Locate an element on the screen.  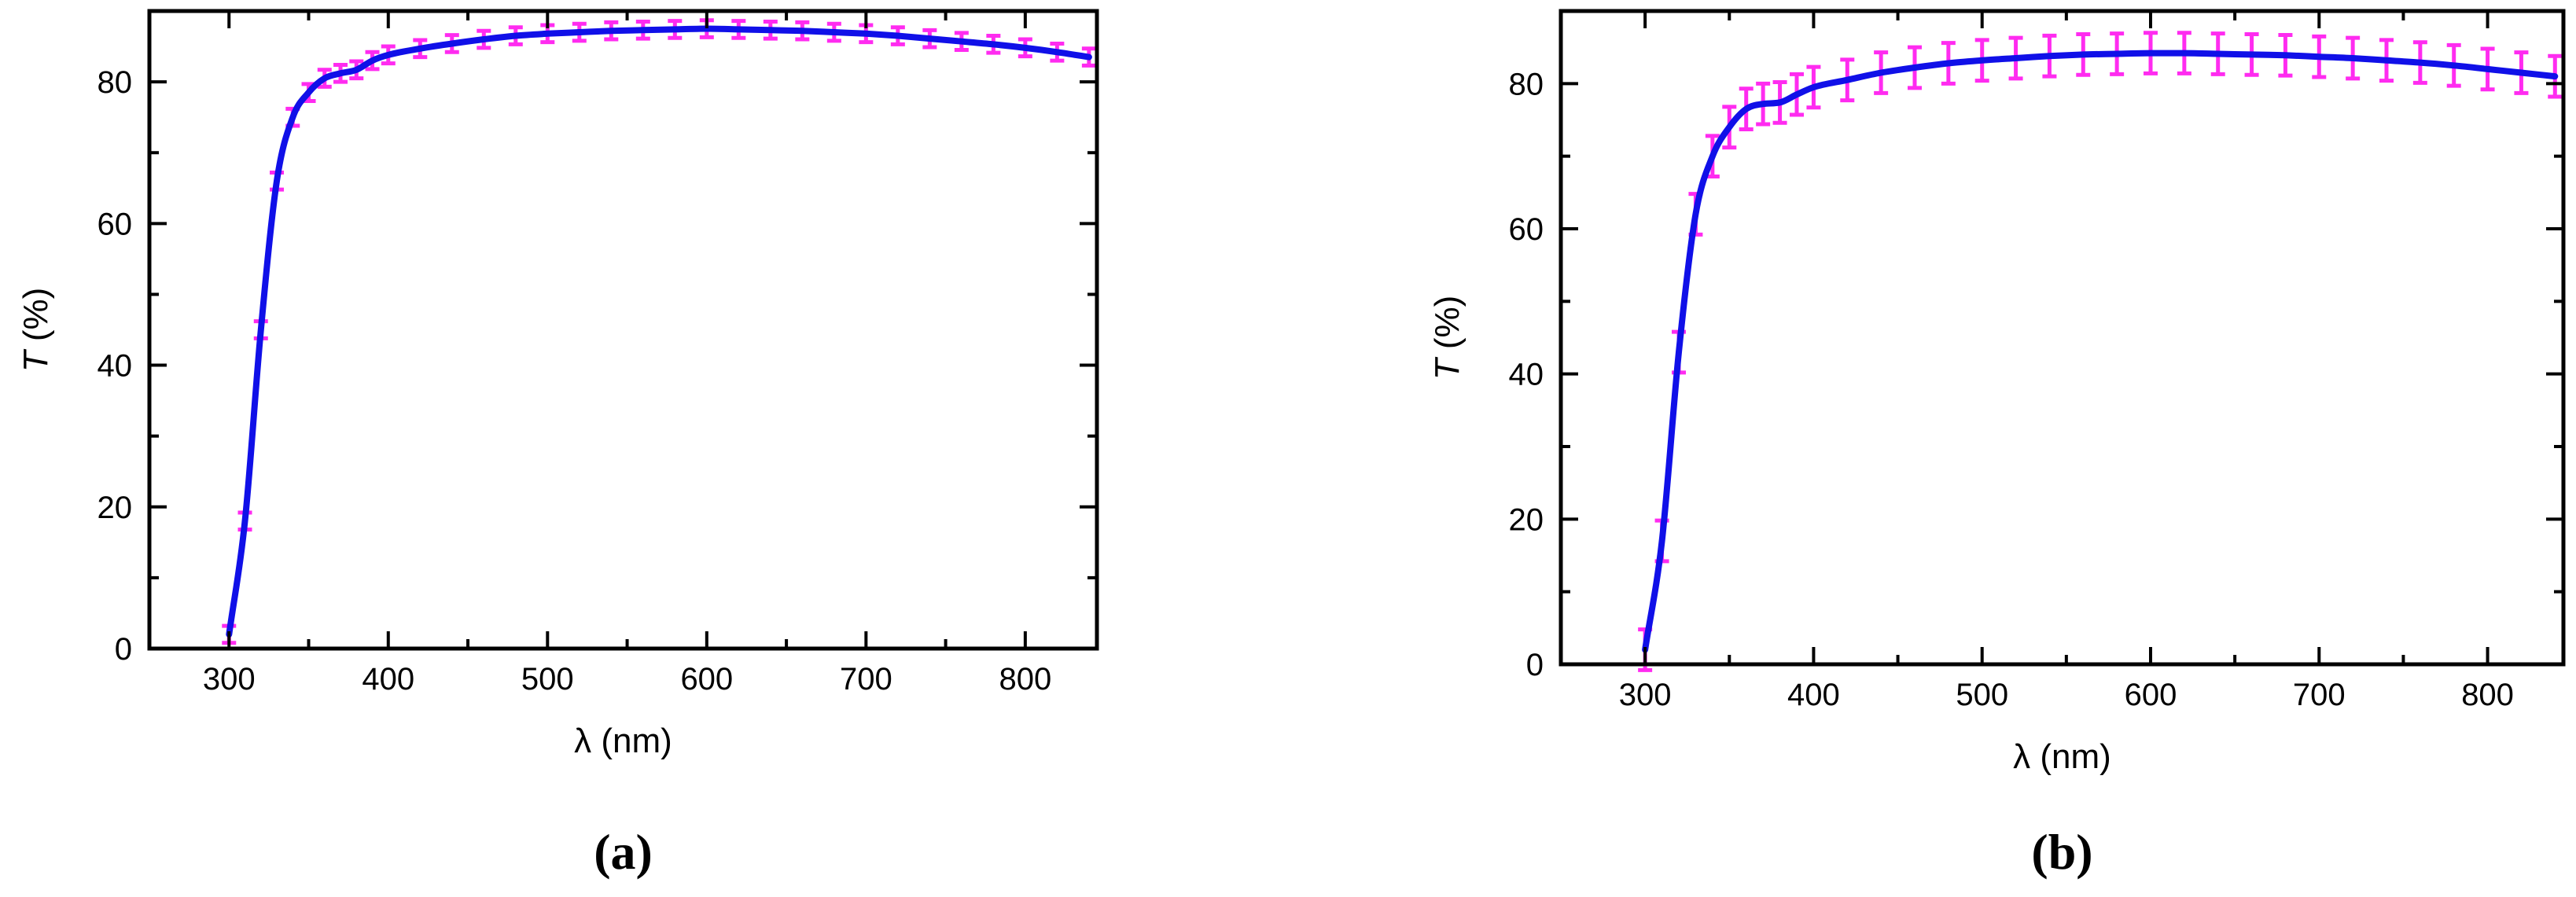
chart-a-y-tick-label: 20 is located at coordinates (116, 508).